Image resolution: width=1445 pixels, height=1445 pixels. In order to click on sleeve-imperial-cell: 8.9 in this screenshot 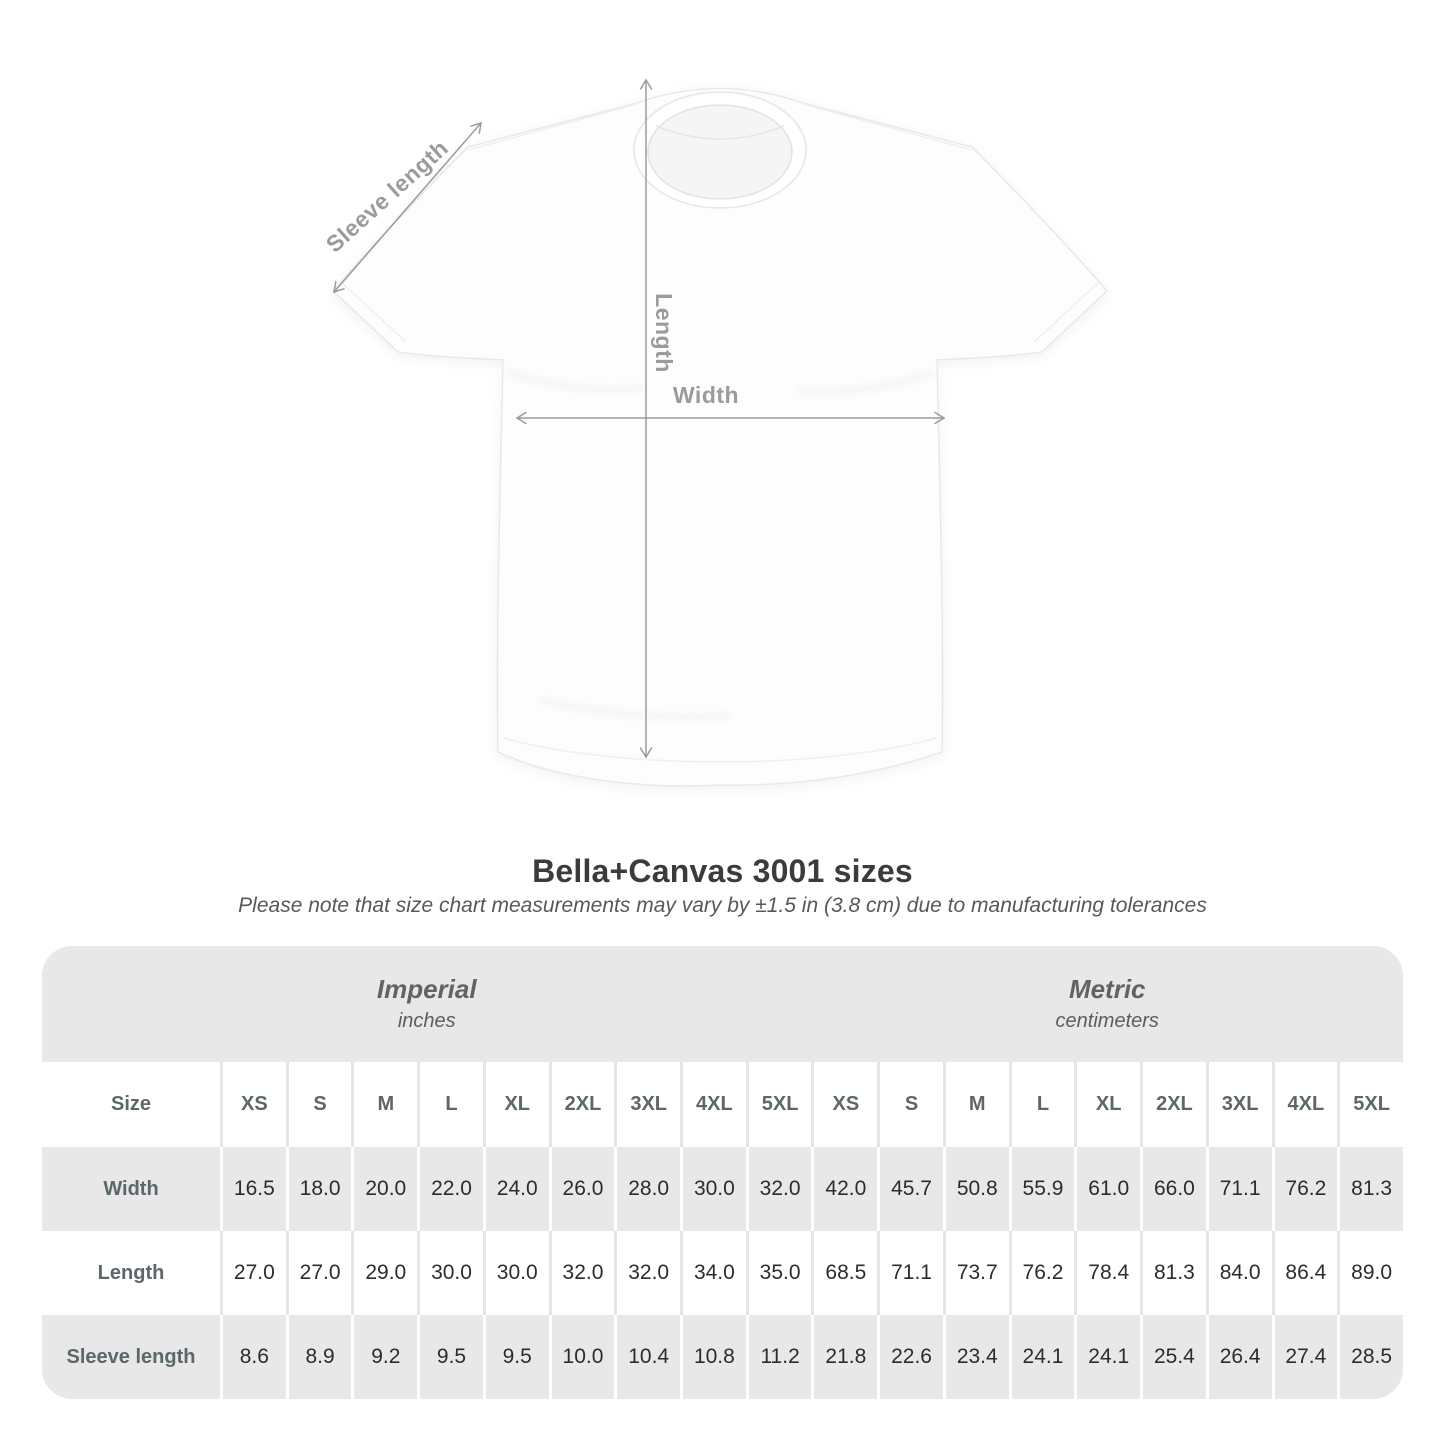, I will do `click(318, 1357)`.